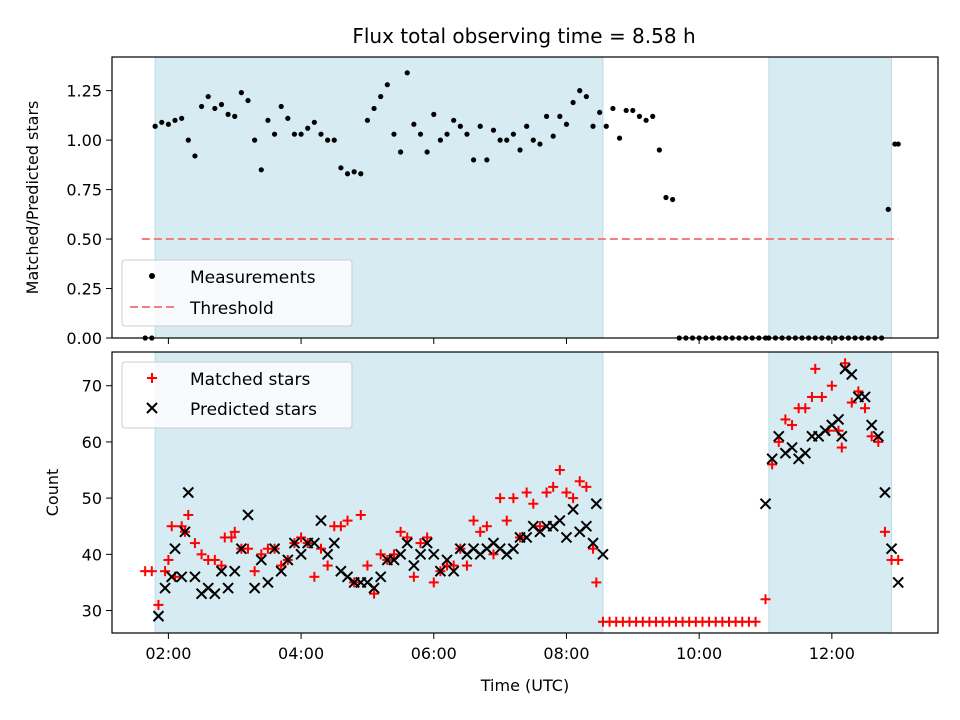 This screenshot has height=720, width=960. Describe the element at coordinates (523, 36) in the screenshot. I see `chart-title: Flux total observing time = 8.58 h` at that location.